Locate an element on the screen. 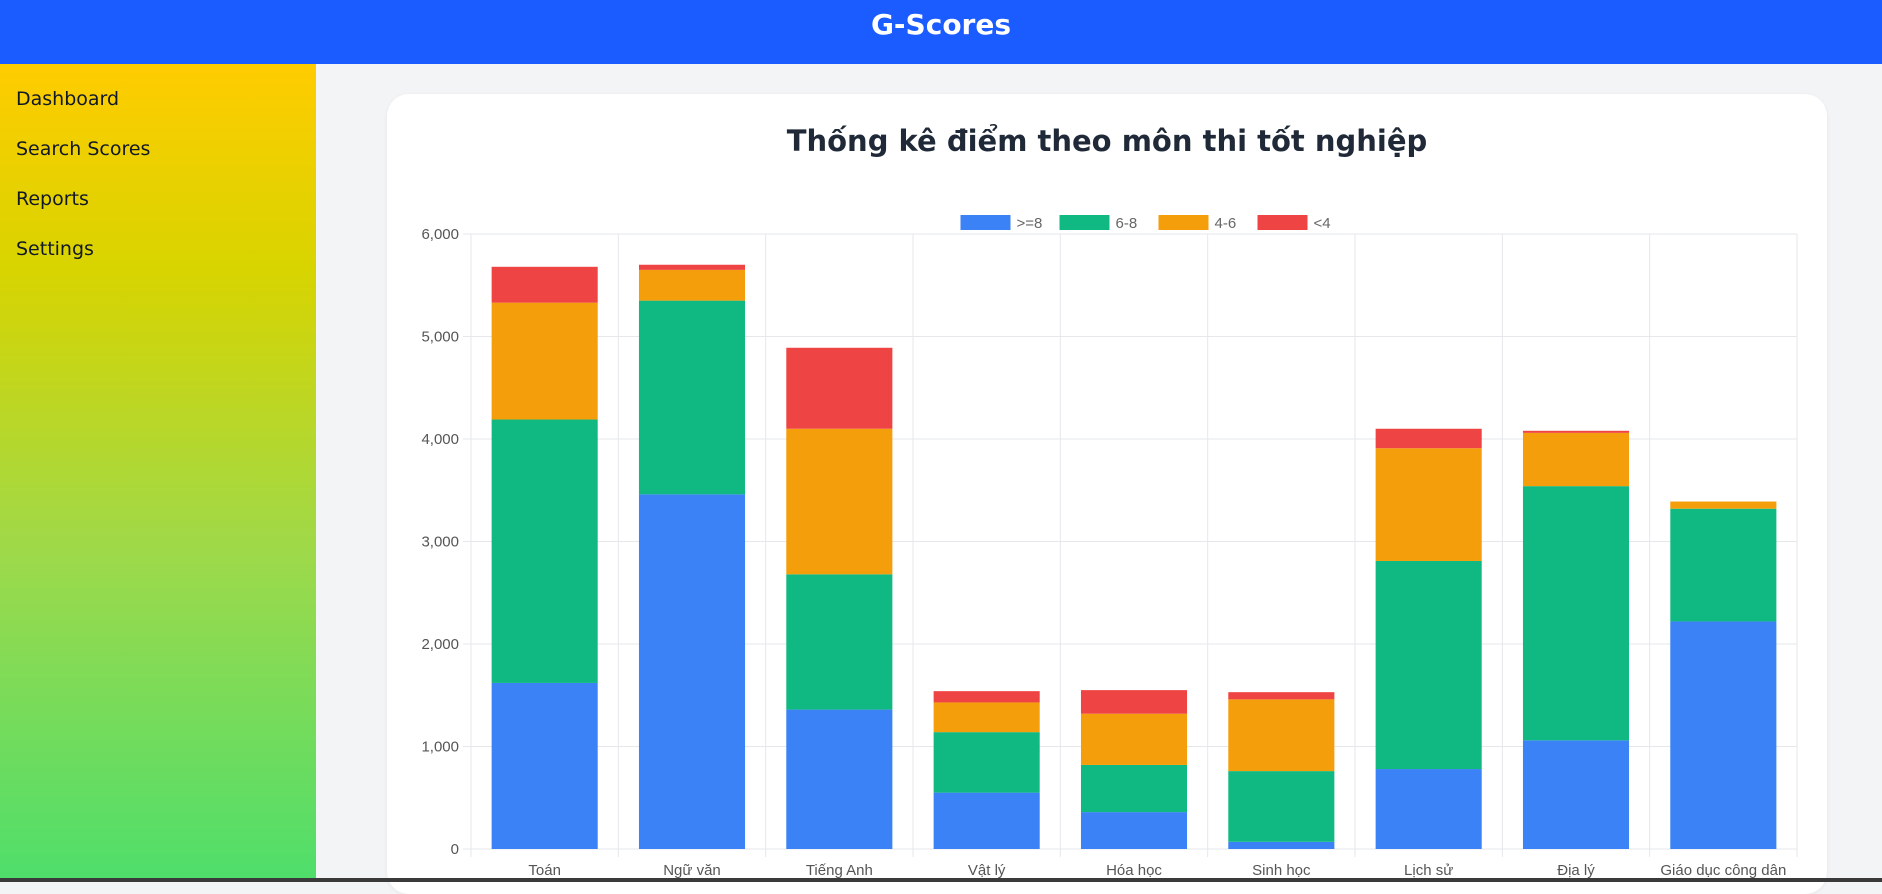 The width and height of the screenshot is (1882, 894). x-tick-label: Sinh học is located at coordinates (1281, 870).